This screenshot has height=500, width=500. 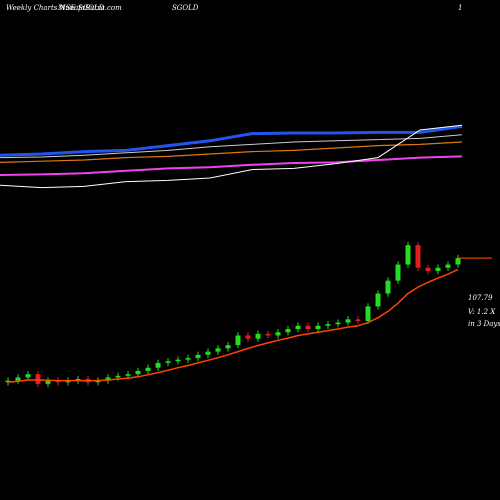 I want to click on source: MunafaSutra.com, so click(x=89, y=8).